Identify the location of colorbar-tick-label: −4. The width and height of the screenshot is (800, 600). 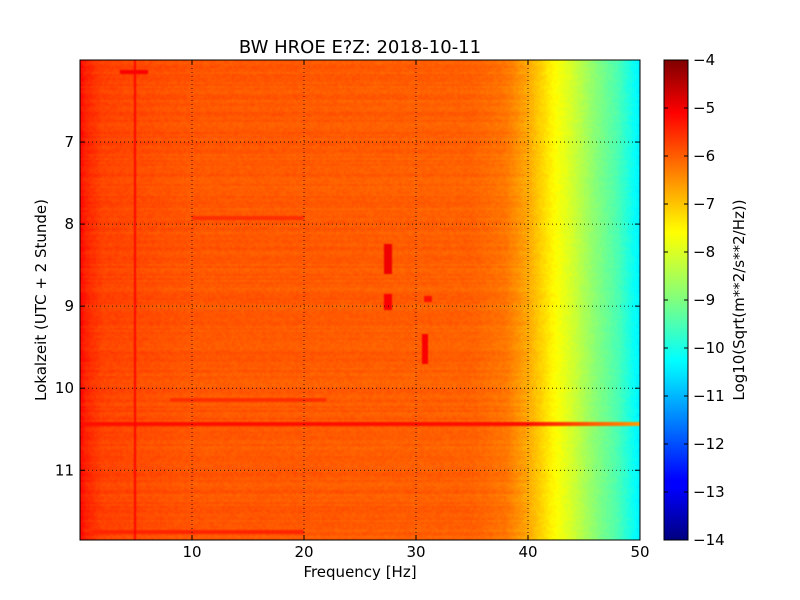
(704, 60).